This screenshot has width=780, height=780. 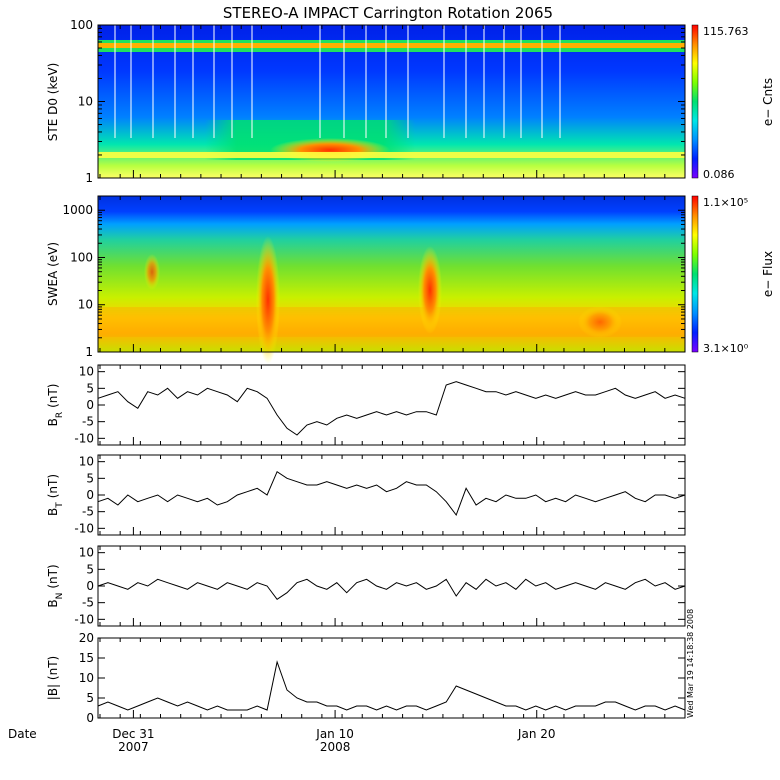 I want to click on bmag-series-line, so click(x=391, y=685).